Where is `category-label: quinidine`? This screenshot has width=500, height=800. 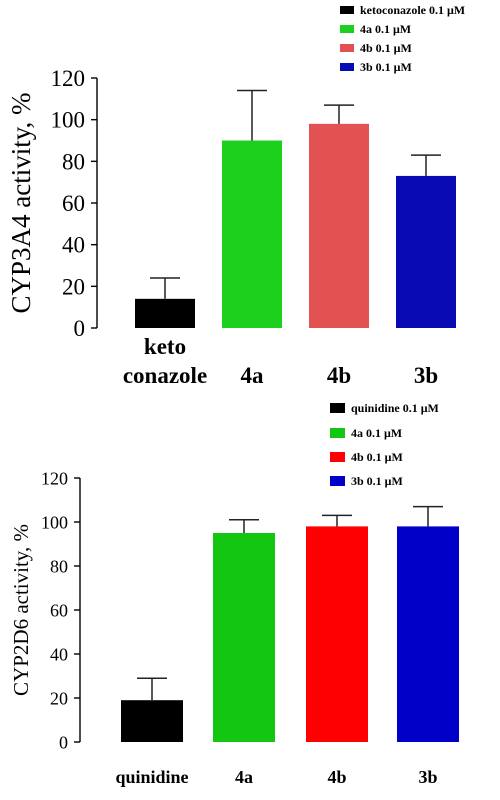 category-label: quinidine is located at coordinates (151, 777).